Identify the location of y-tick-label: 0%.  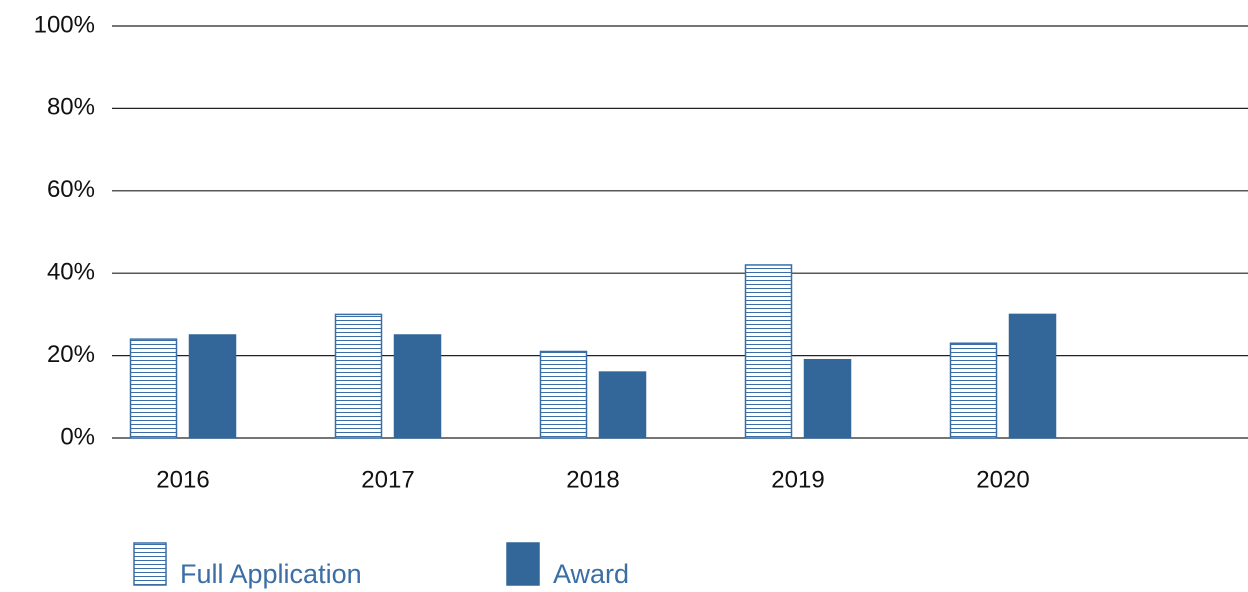
(77, 436).